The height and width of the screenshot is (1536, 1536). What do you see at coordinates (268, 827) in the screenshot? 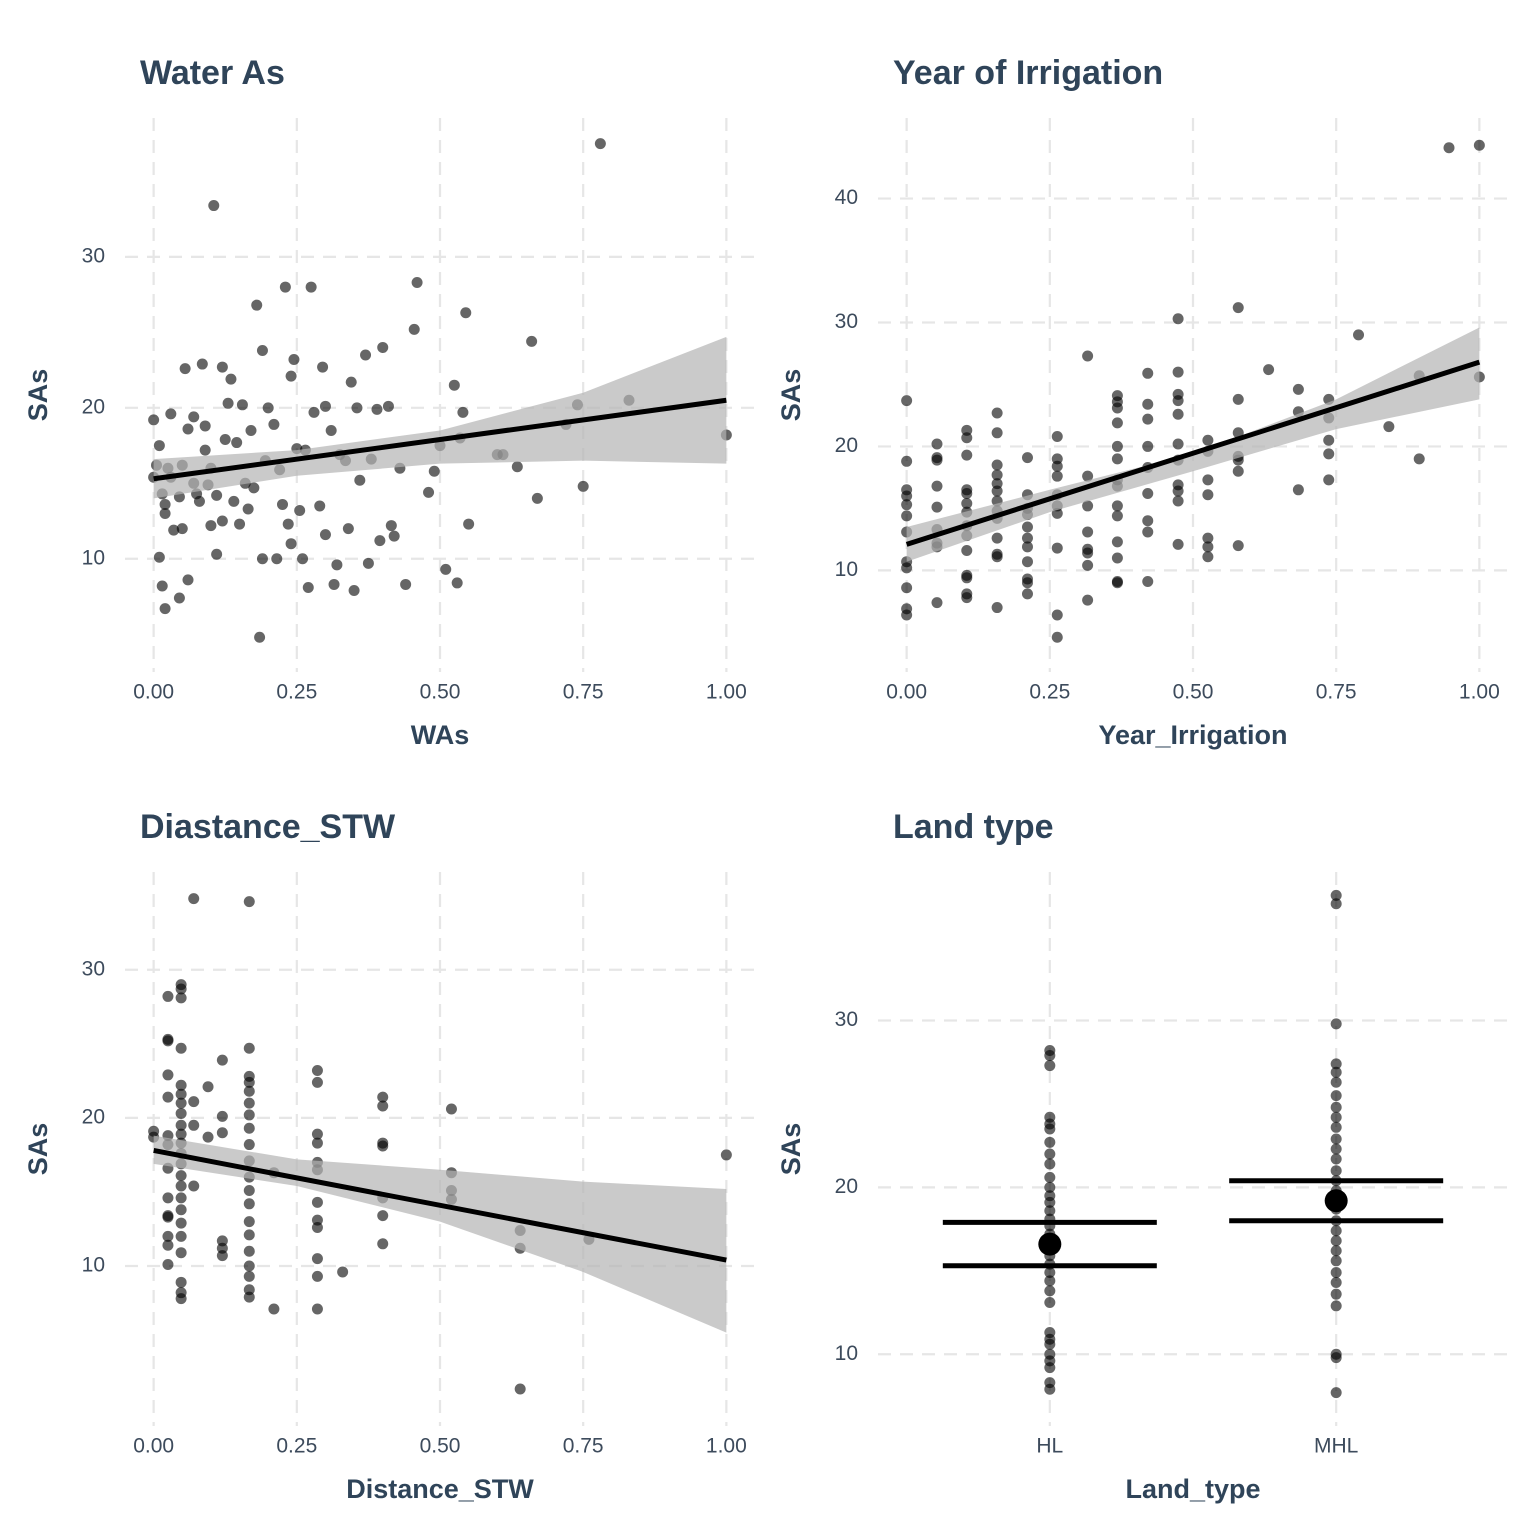
I see `panel-title: Diastance_STW` at bounding box center [268, 827].